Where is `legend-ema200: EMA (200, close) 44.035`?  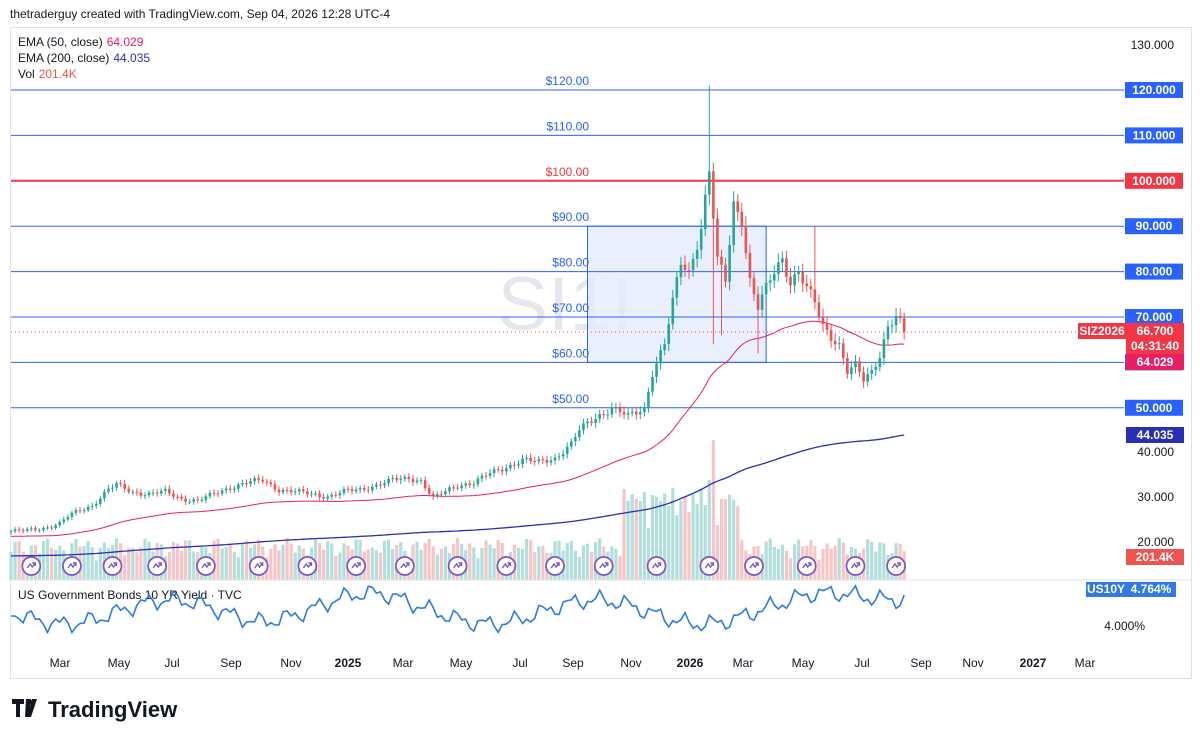 legend-ema200: EMA (200, close) 44.035 is located at coordinates (84, 58).